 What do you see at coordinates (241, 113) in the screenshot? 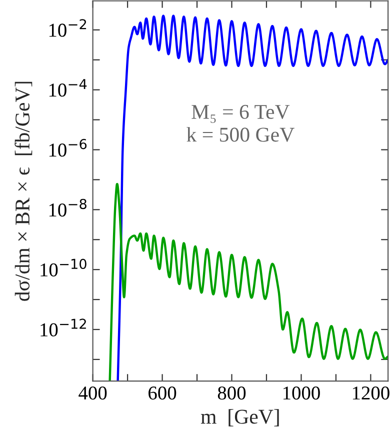
I see `annotation: M₅ = 6 TeV` at bounding box center [241, 113].